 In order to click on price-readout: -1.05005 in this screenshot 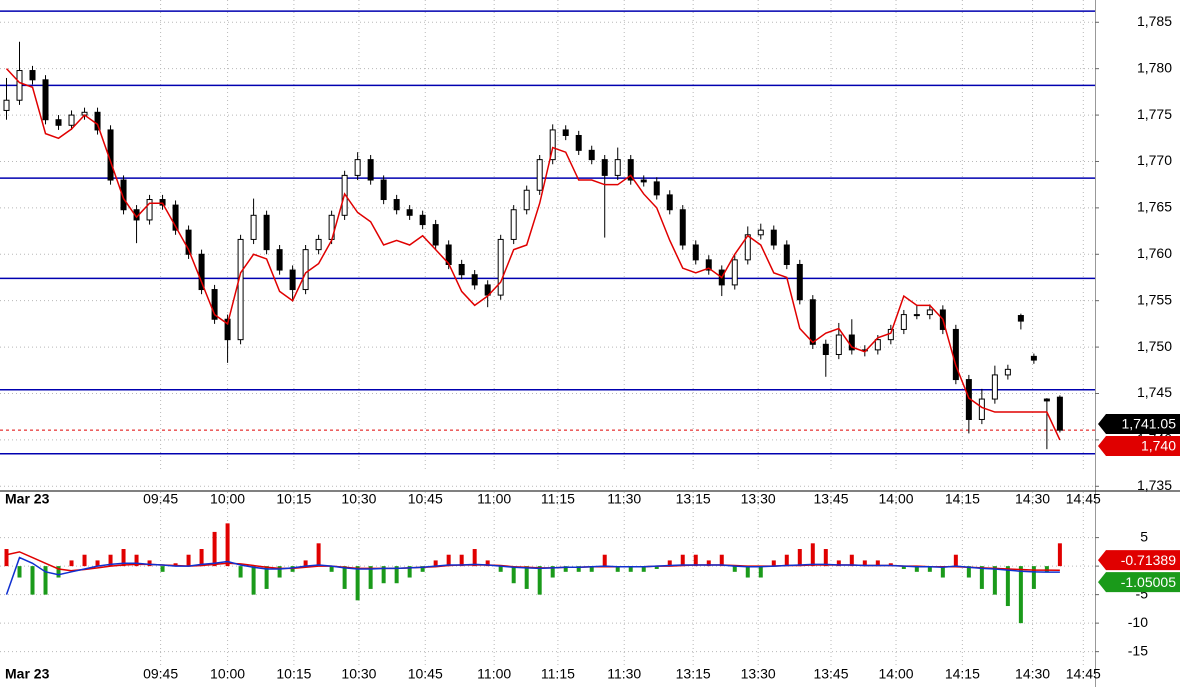, I will do `click(1148, 582)`.